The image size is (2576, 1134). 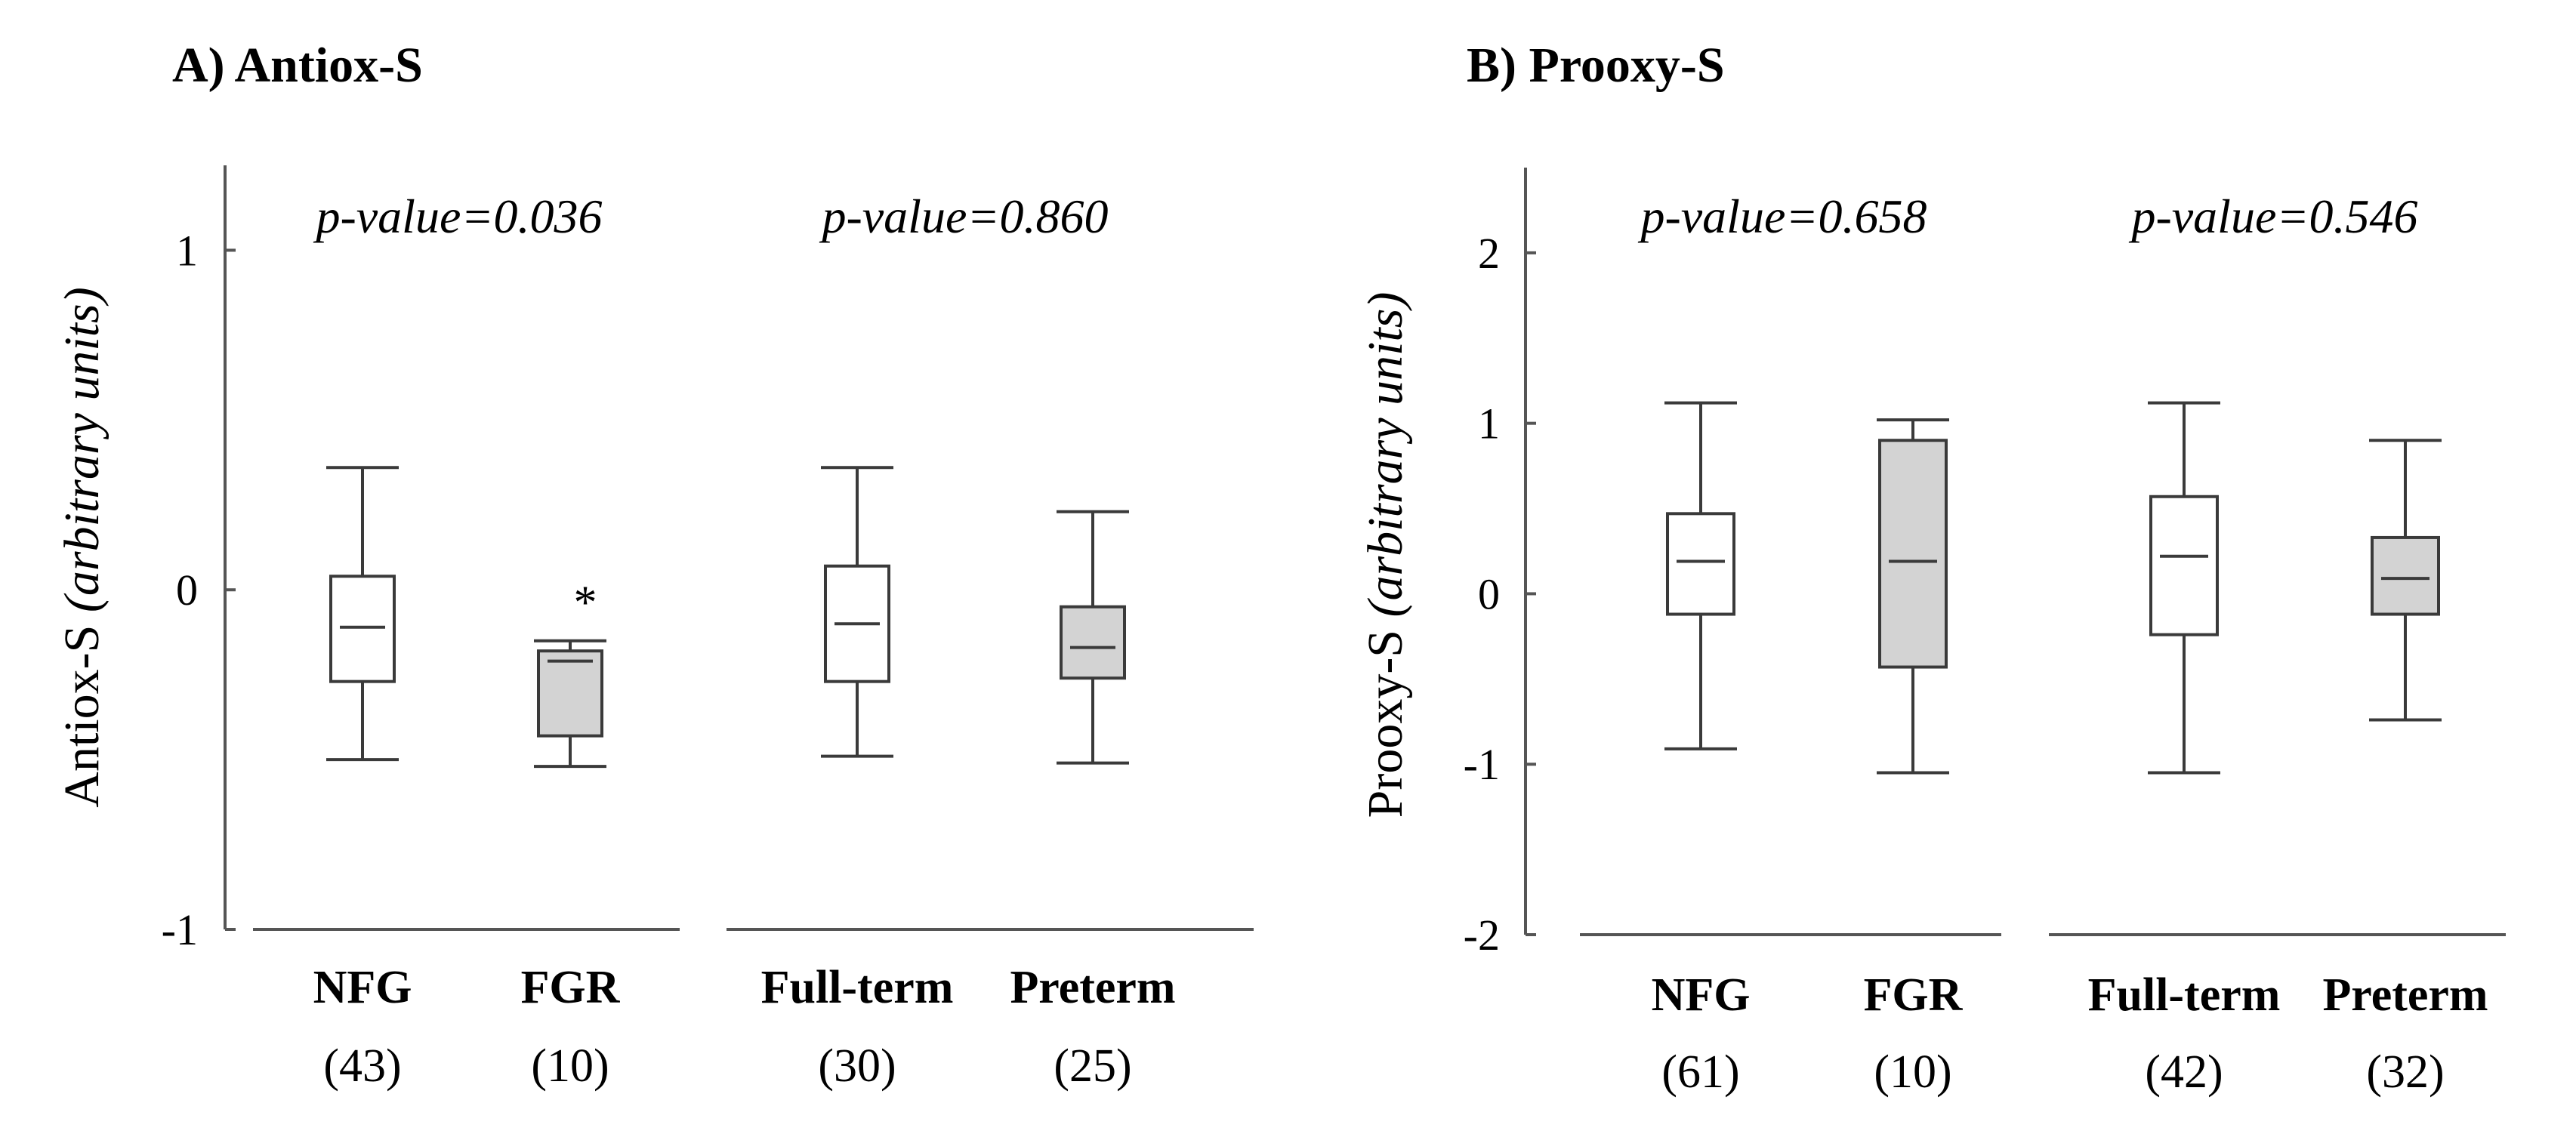 I want to click on y-axis-title: Prooxy-S (arbitrary units), so click(x=1385, y=555).